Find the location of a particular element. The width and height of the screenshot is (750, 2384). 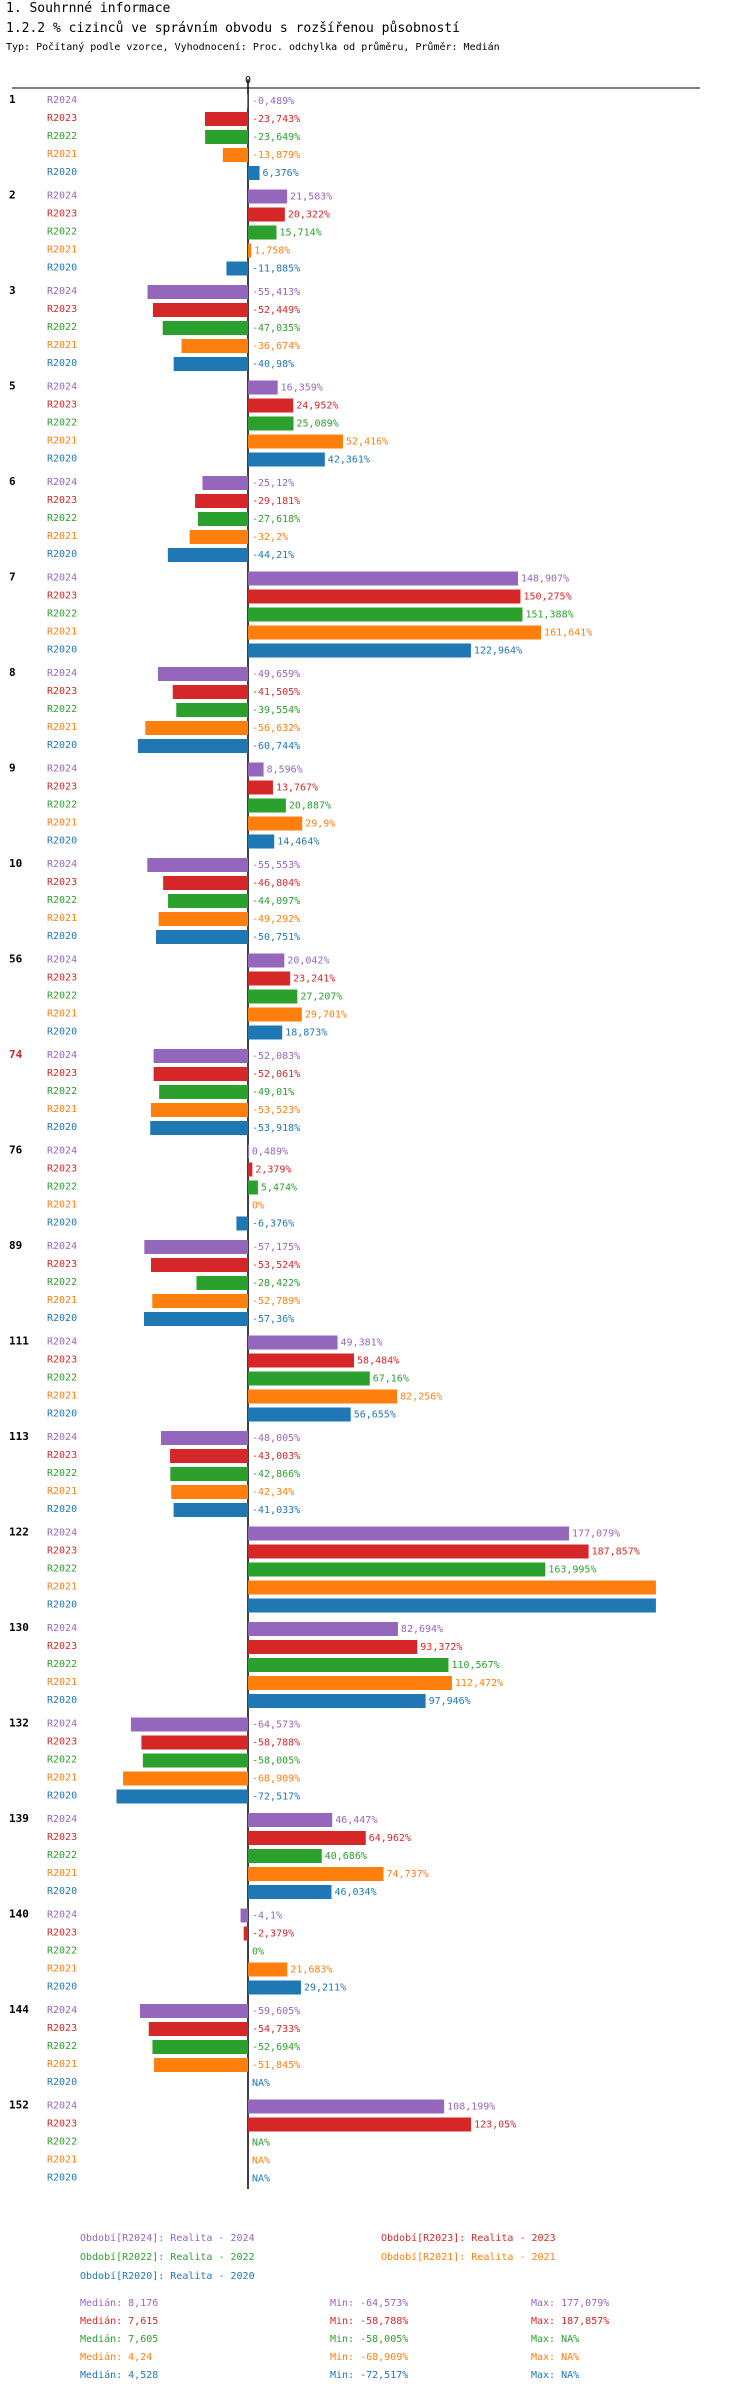

data-label: -47,035% is located at coordinates (276, 328).